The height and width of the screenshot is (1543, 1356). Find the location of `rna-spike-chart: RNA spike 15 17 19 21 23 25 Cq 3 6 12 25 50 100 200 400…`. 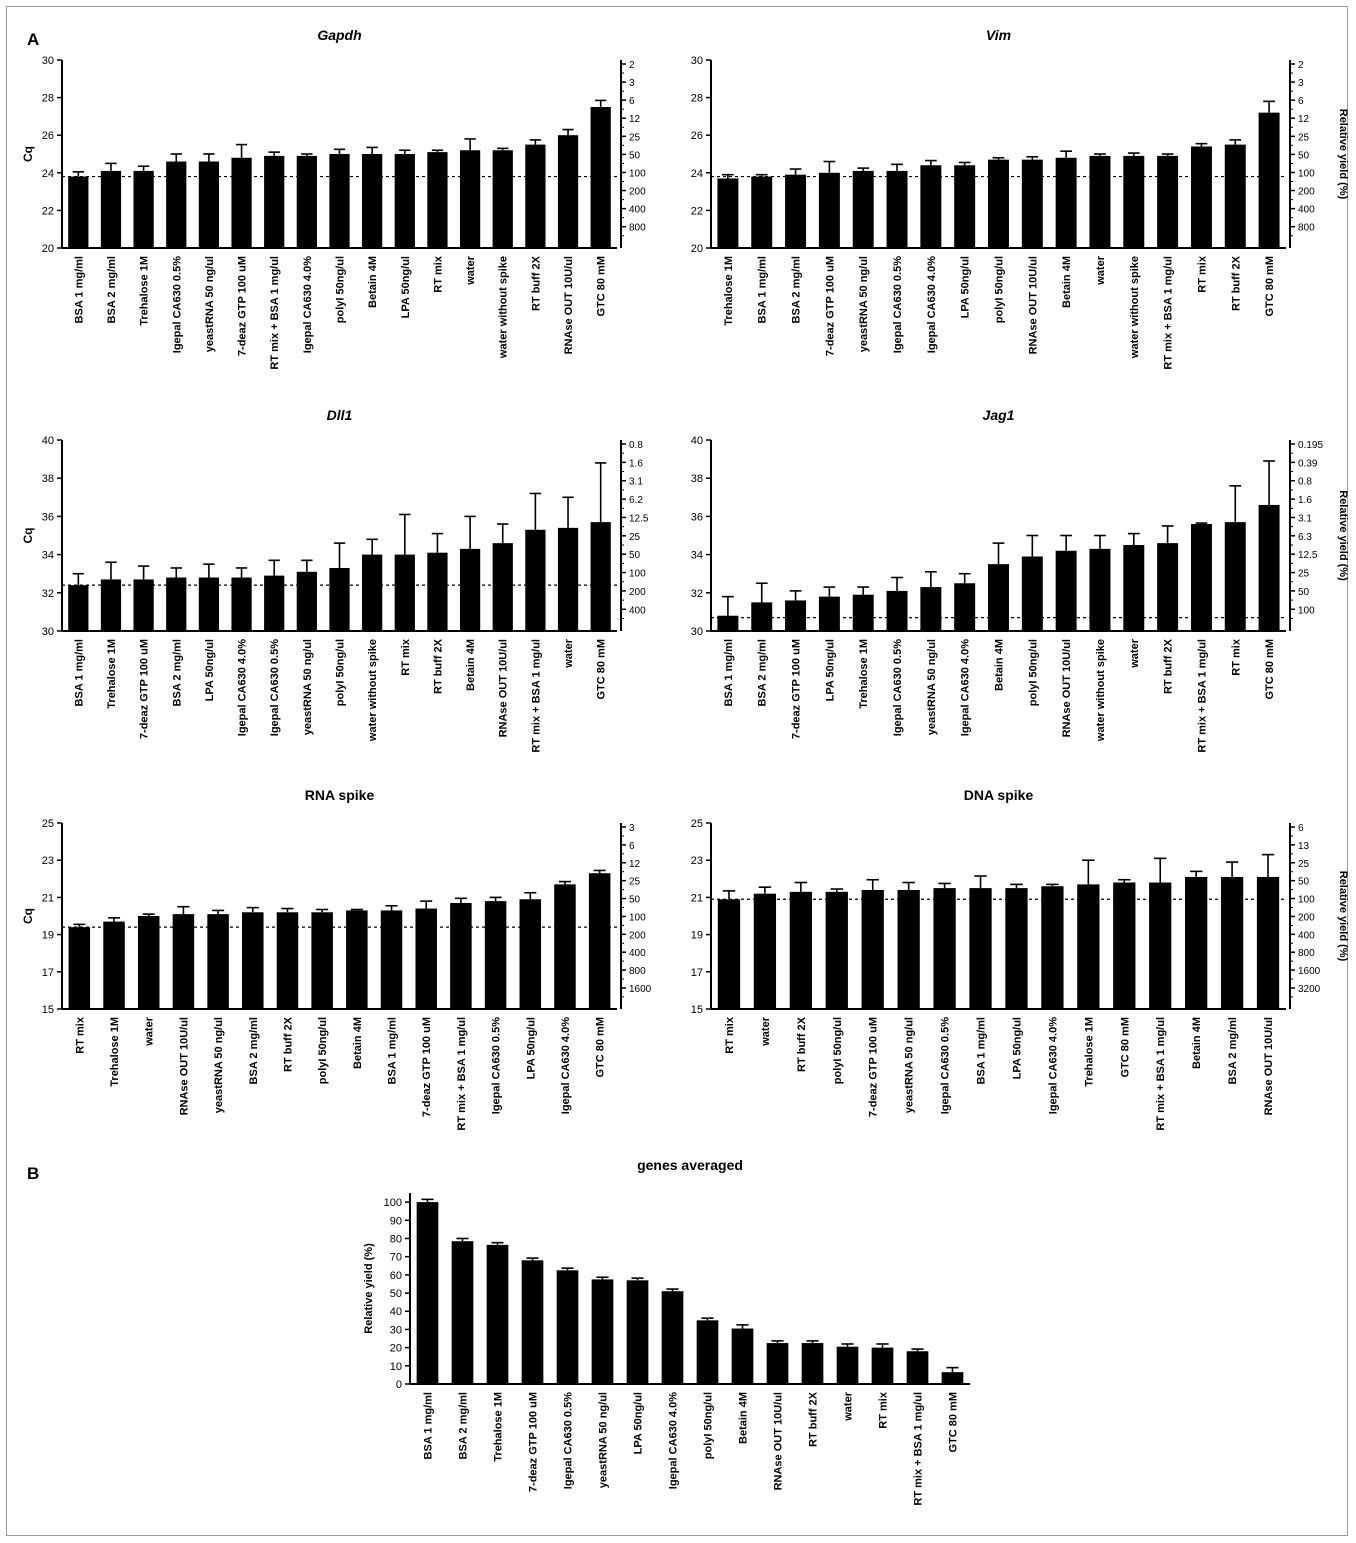

rna-spike-chart: RNA spike 15 17 19 21 23 25 Cq 3 6 12 25 50 100 200 400… is located at coordinates (336, 959).